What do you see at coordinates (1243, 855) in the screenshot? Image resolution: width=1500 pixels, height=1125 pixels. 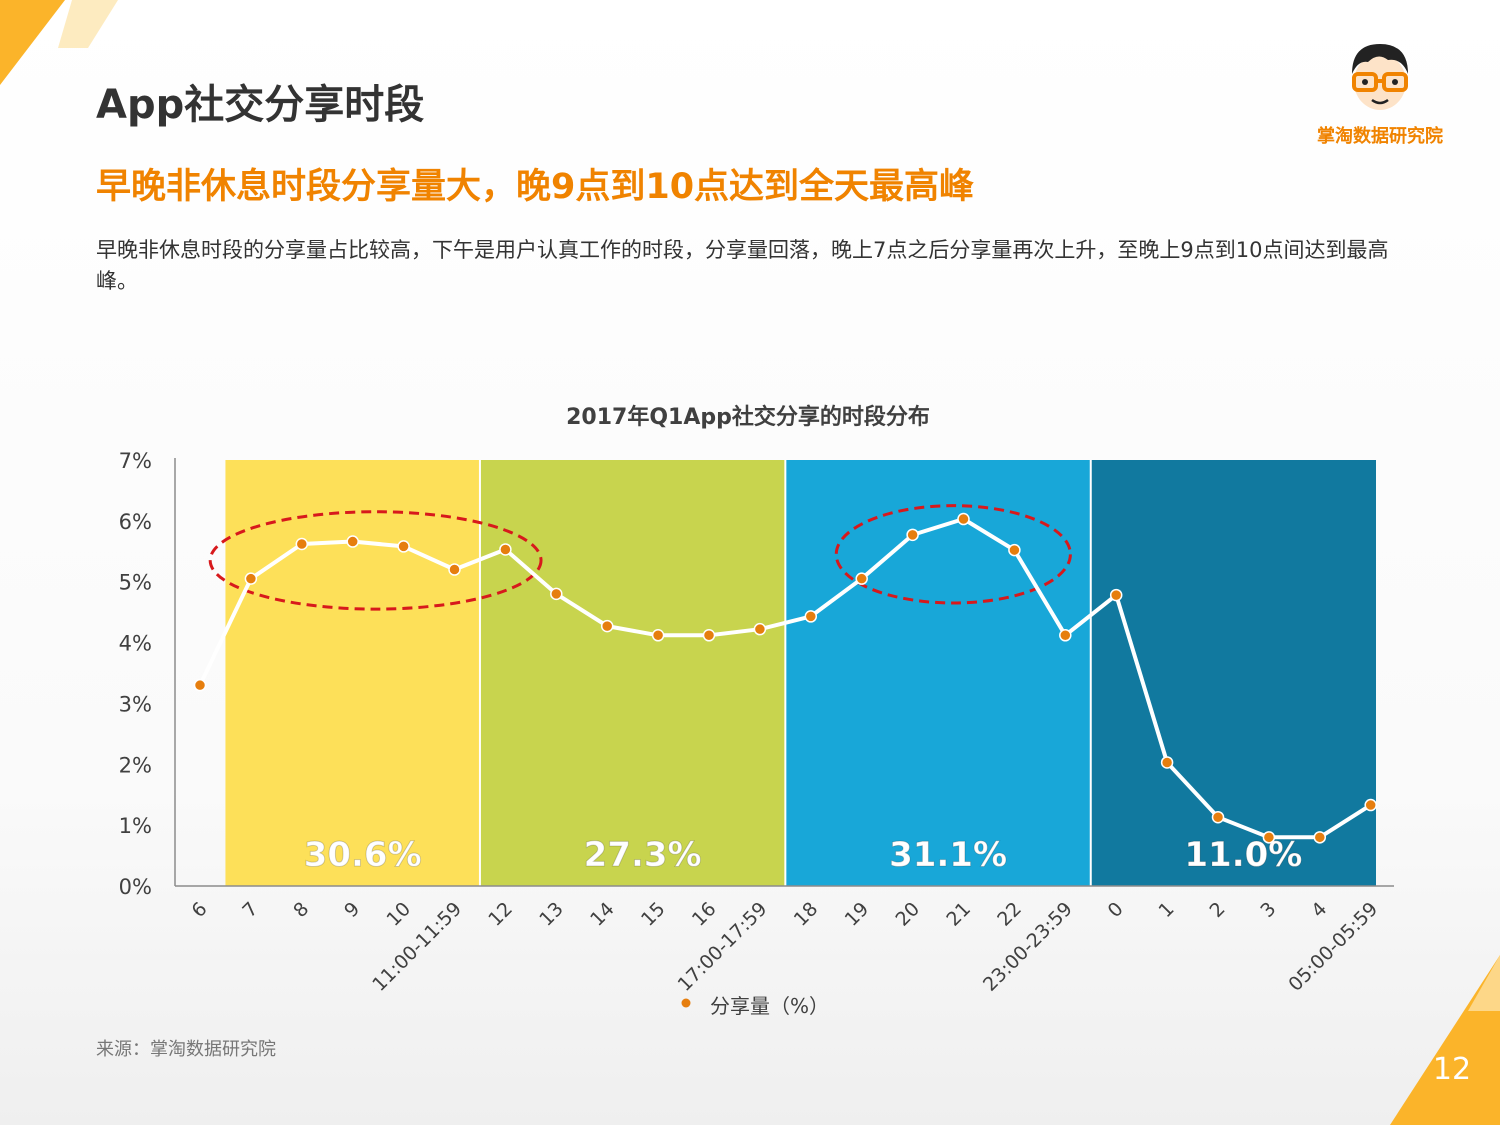 I see `band-percentage-label: 11.0%` at bounding box center [1243, 855].